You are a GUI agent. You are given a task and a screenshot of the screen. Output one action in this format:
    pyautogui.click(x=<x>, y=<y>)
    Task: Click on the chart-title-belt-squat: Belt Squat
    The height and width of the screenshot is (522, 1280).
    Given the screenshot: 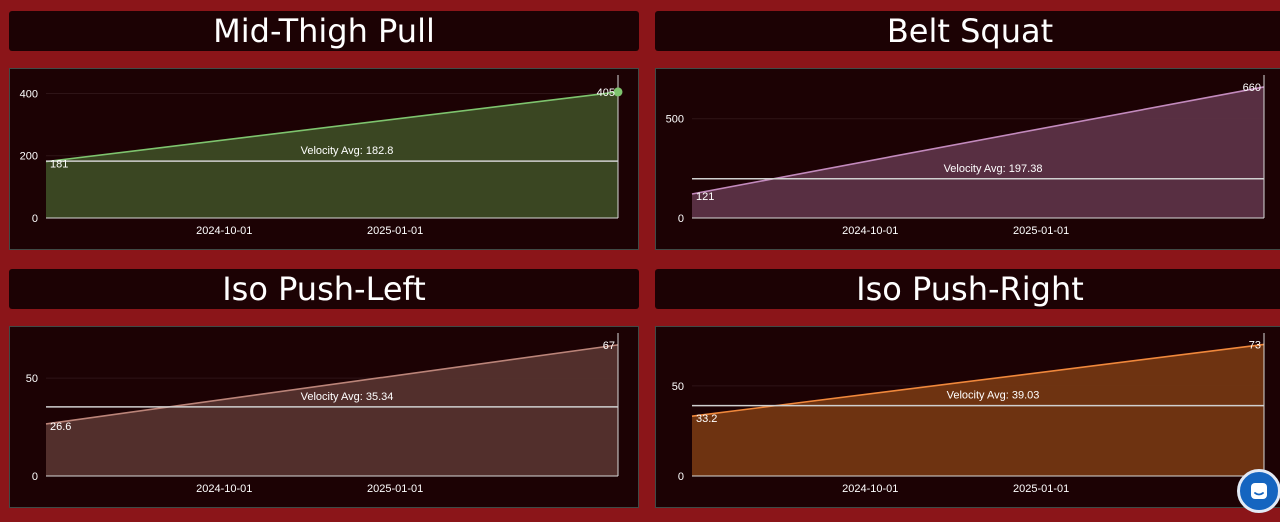 What is the action you would take?
    pyautogui.click(x=967, y=31)
    